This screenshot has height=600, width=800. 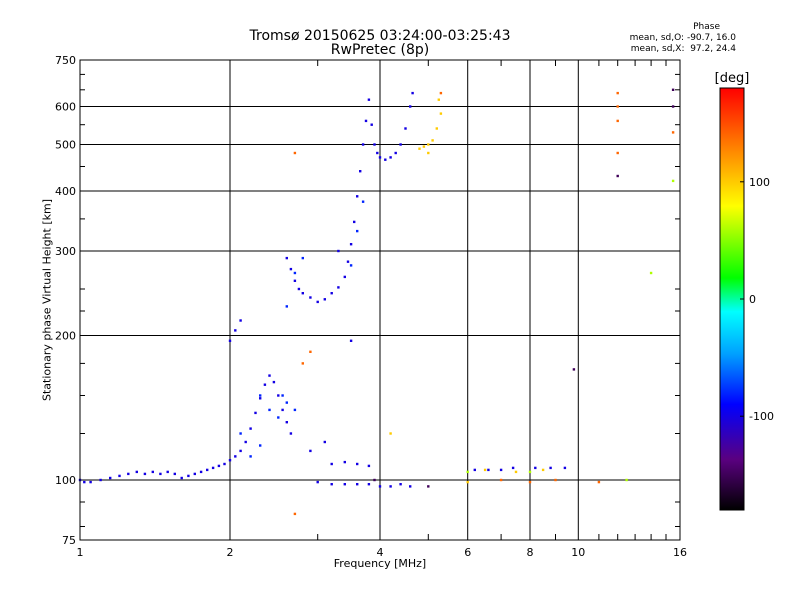 I want to click on x-tick-label: 8, so click(x=530, y=552).